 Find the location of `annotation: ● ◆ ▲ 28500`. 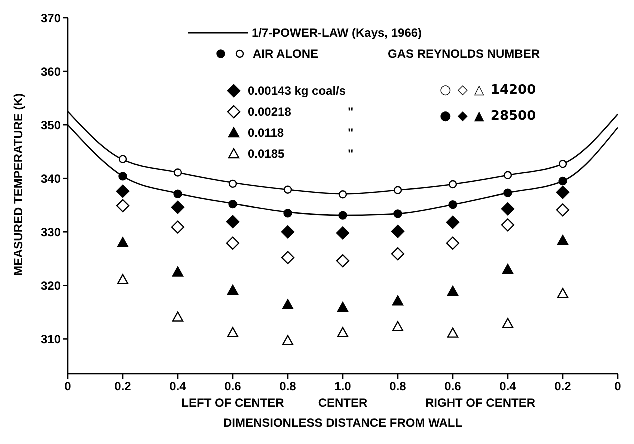

annotation: ● ◆ ▲ 28500 is located at coordinates (488, 116).